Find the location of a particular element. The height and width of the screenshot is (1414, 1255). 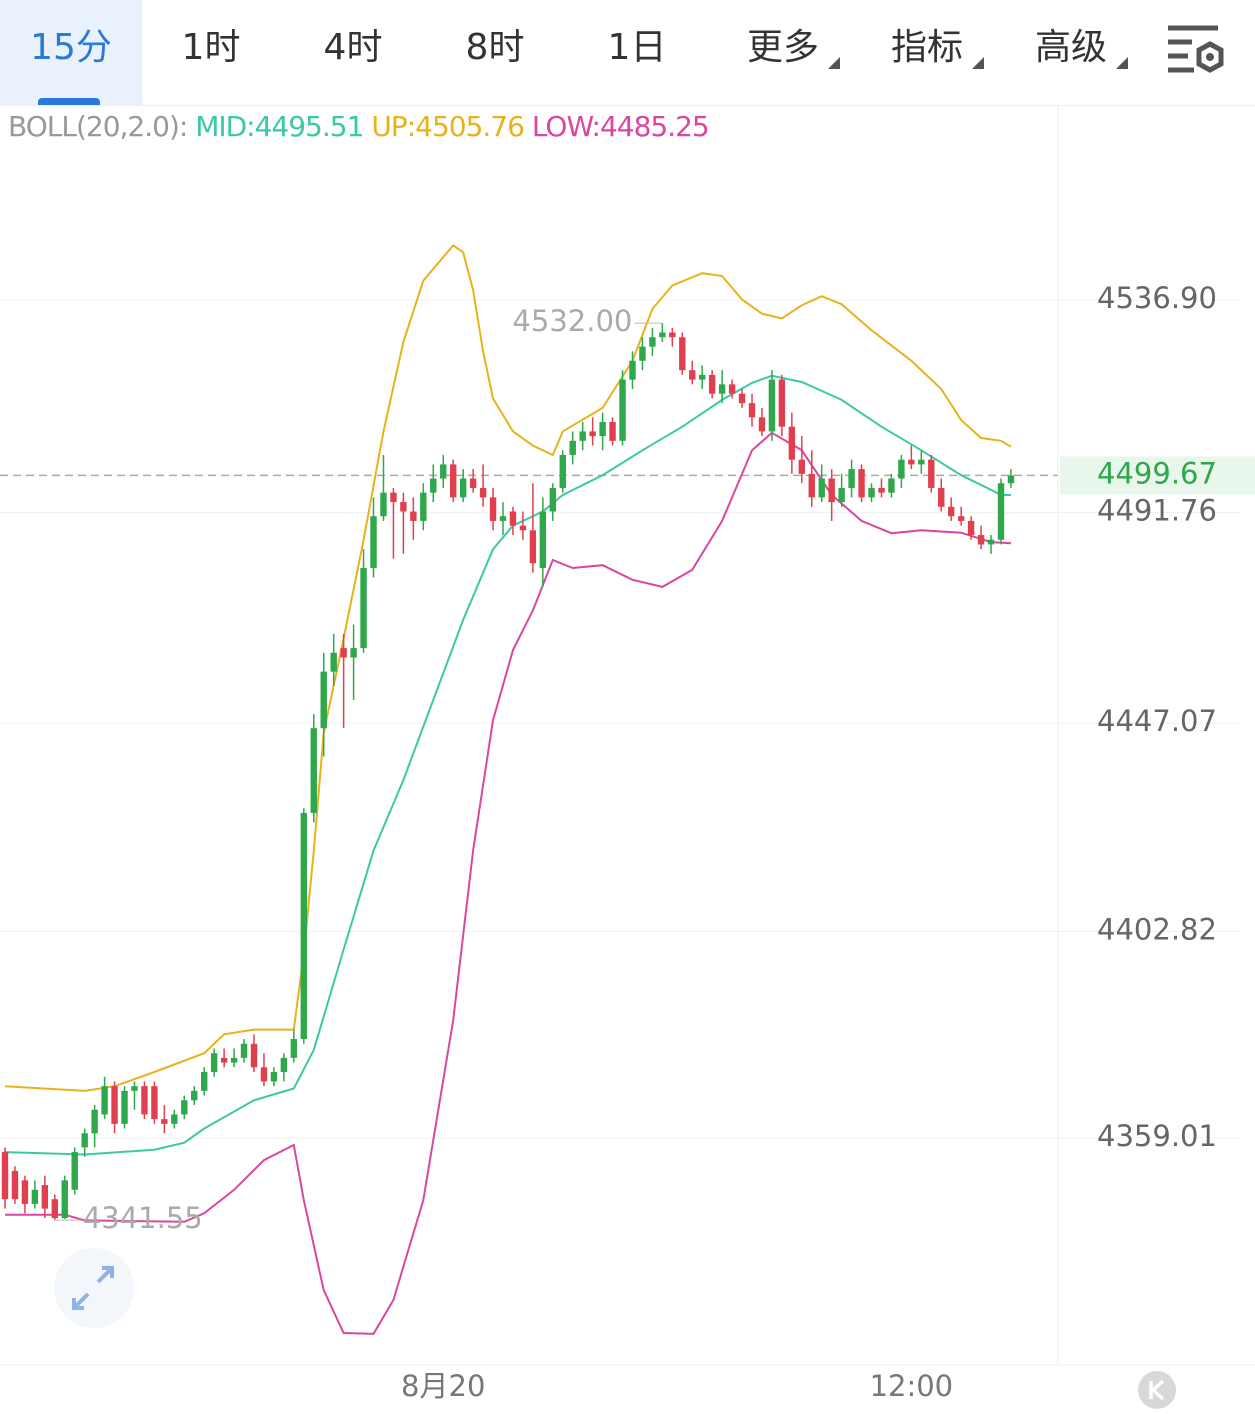

boll-name: BOLL(20,2.0): is located at coordinates (98, 126).